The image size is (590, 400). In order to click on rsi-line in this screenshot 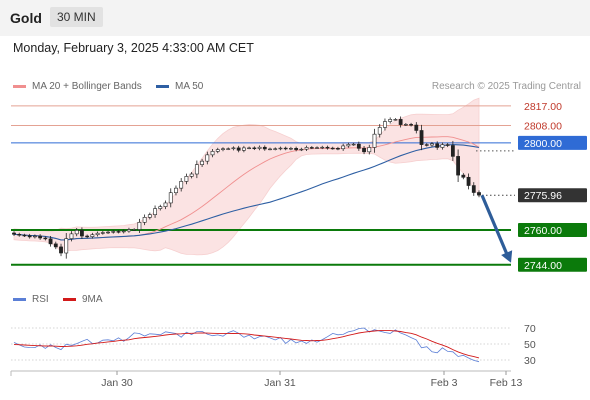, I will do `click(246, 345)`.